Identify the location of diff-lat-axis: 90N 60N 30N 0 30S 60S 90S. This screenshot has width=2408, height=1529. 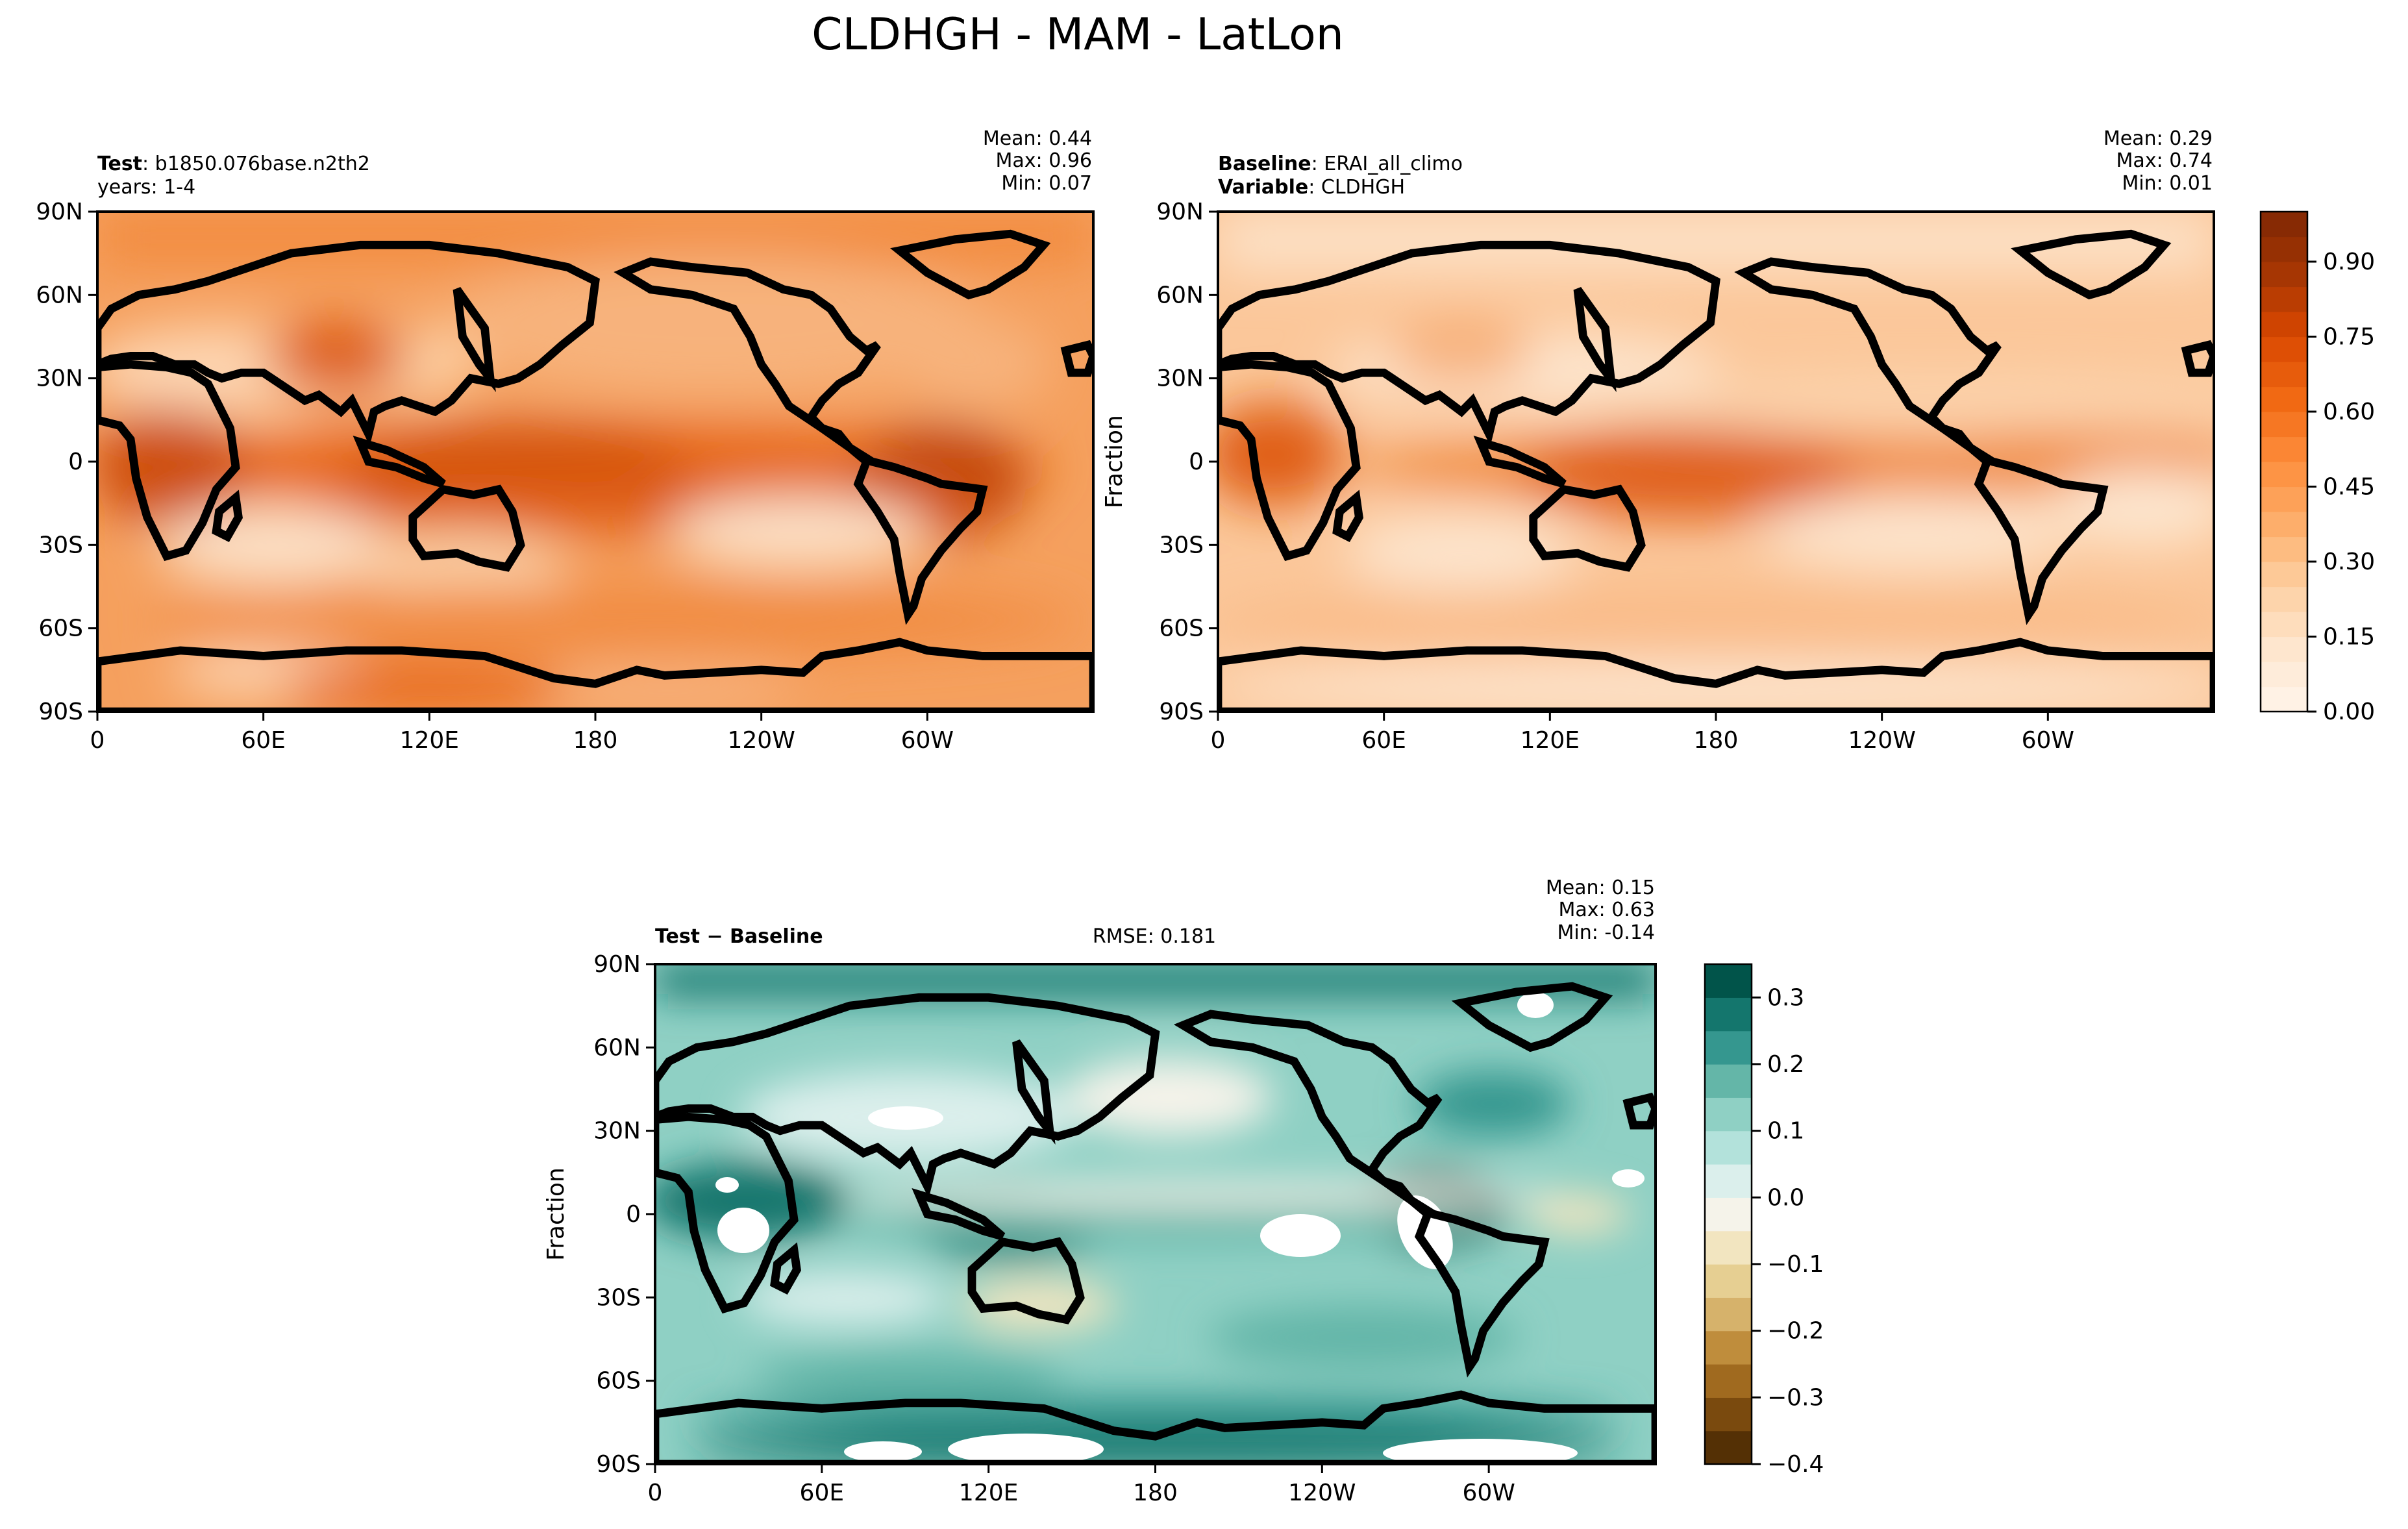
(624, 1214).